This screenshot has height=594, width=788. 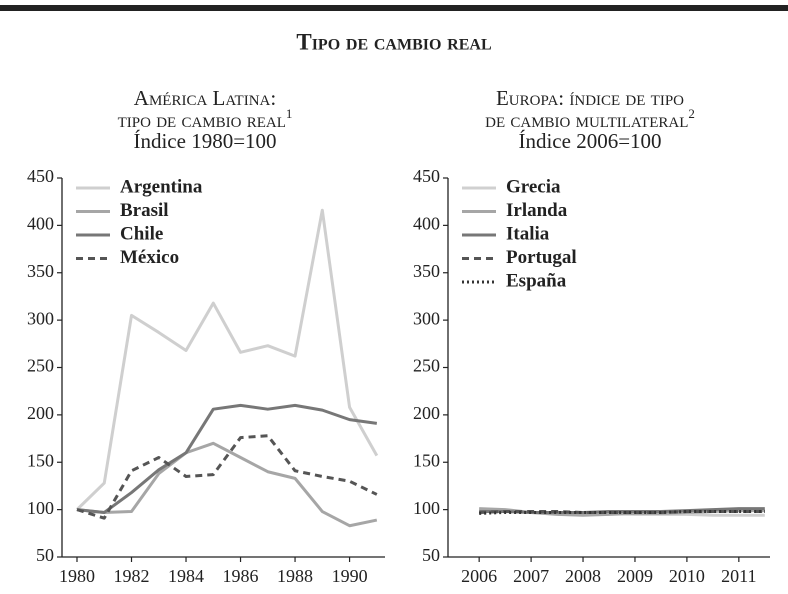 What do you see at coordinates (394, 8) in the screenshot?
I see `top-rule` at bounding box center [394, 8].